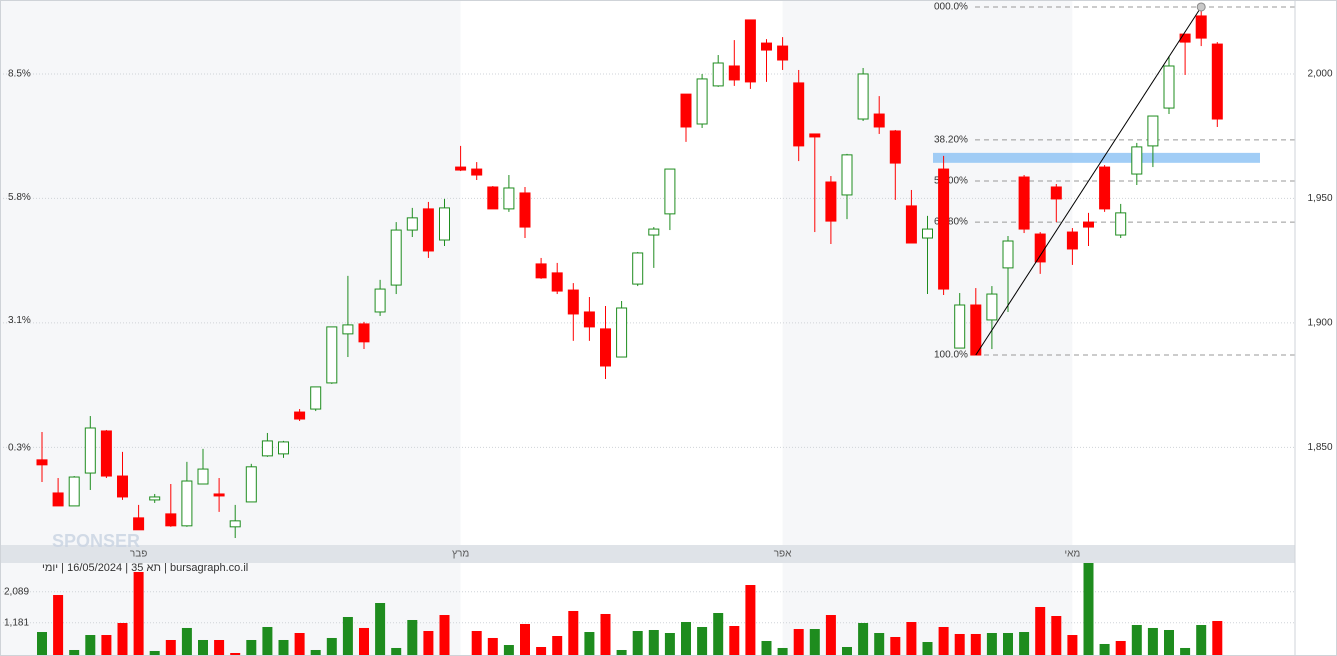 The image size is (1337, 656). What do you see at coordinates (19, 197) in the screenshot?
I see `y2-tick-label: 5.8%` at bounding box center [19, 197].